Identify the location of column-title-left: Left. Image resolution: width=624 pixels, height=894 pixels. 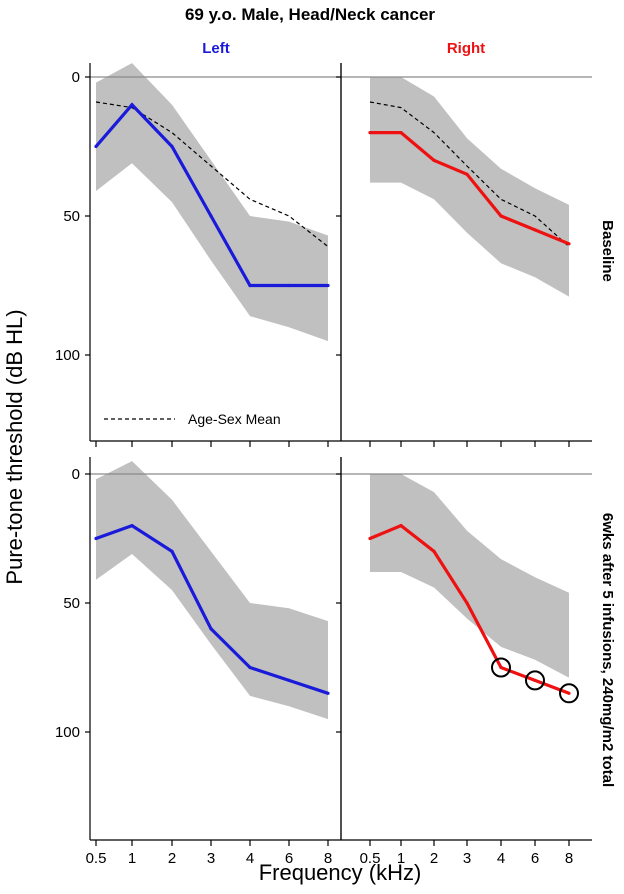
(216, 48).